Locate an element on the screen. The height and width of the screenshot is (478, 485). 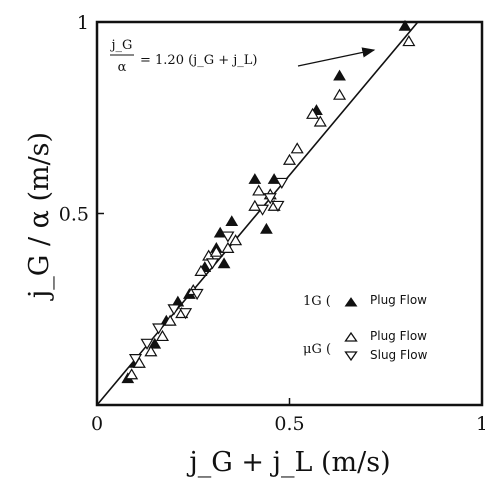
fit-equation: j_G α = 1.20 (j_G + j_L) is located at coordinates (243, 56).